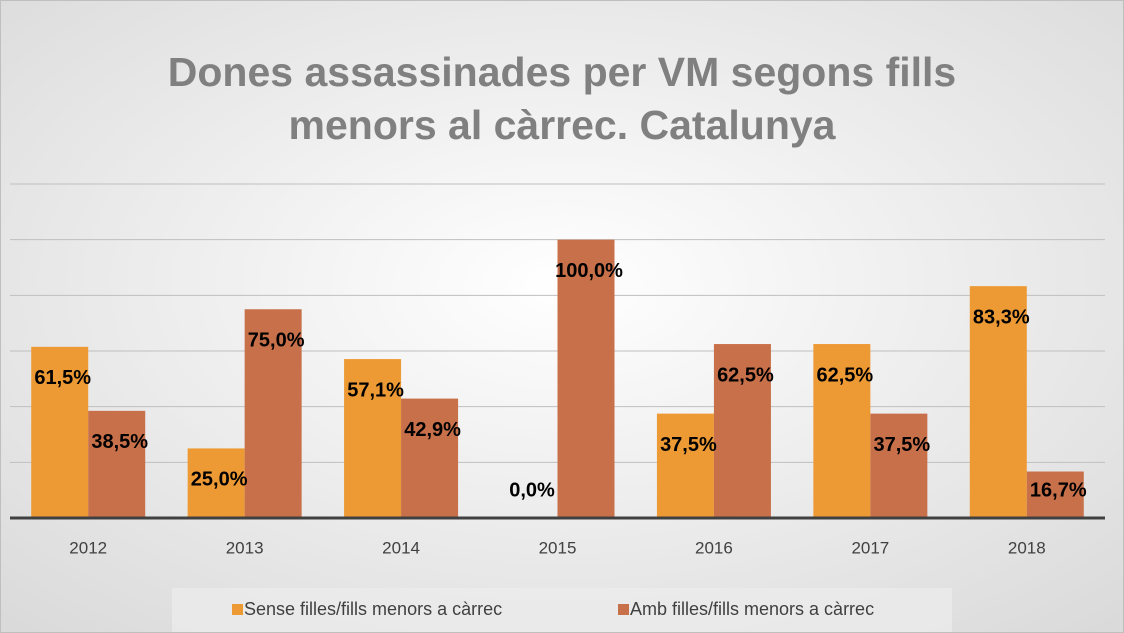 The width and height of the screenshot is (1124, 633). Describe the element at coordinates (432, 430) in the screenshot. I see `data-label: 42,9%` at that location.